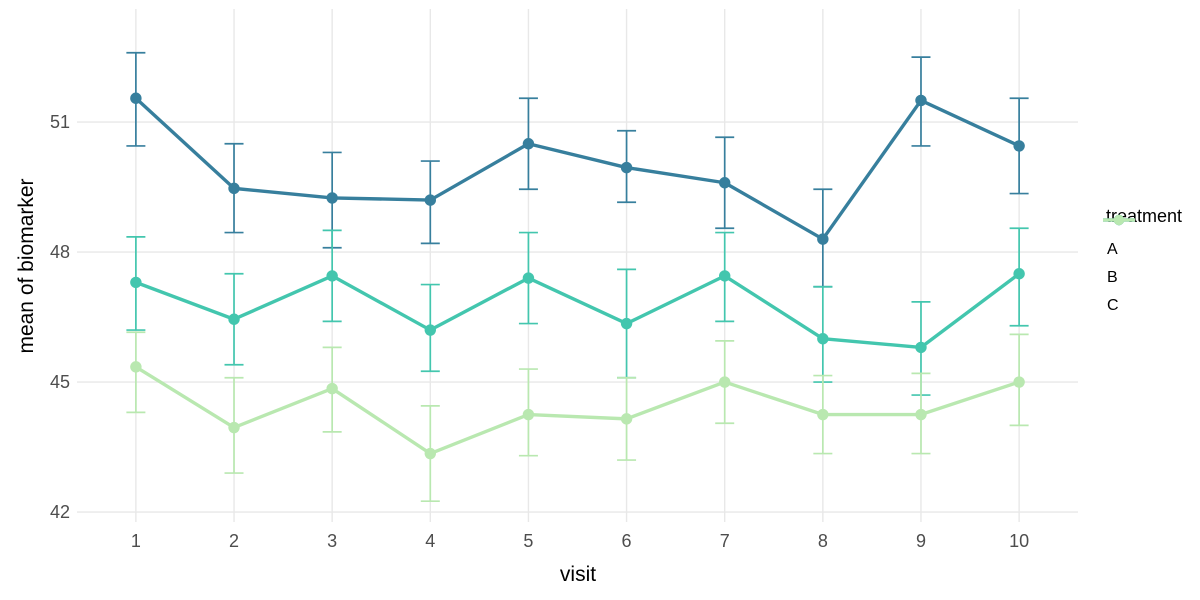 Image resolution: width=1200 pixels, height=600 pixels. What do you see at coordinates (921, 541) in the screenshot?
I see `x-tick-label-9: 9` at bounding box center [921, 541].